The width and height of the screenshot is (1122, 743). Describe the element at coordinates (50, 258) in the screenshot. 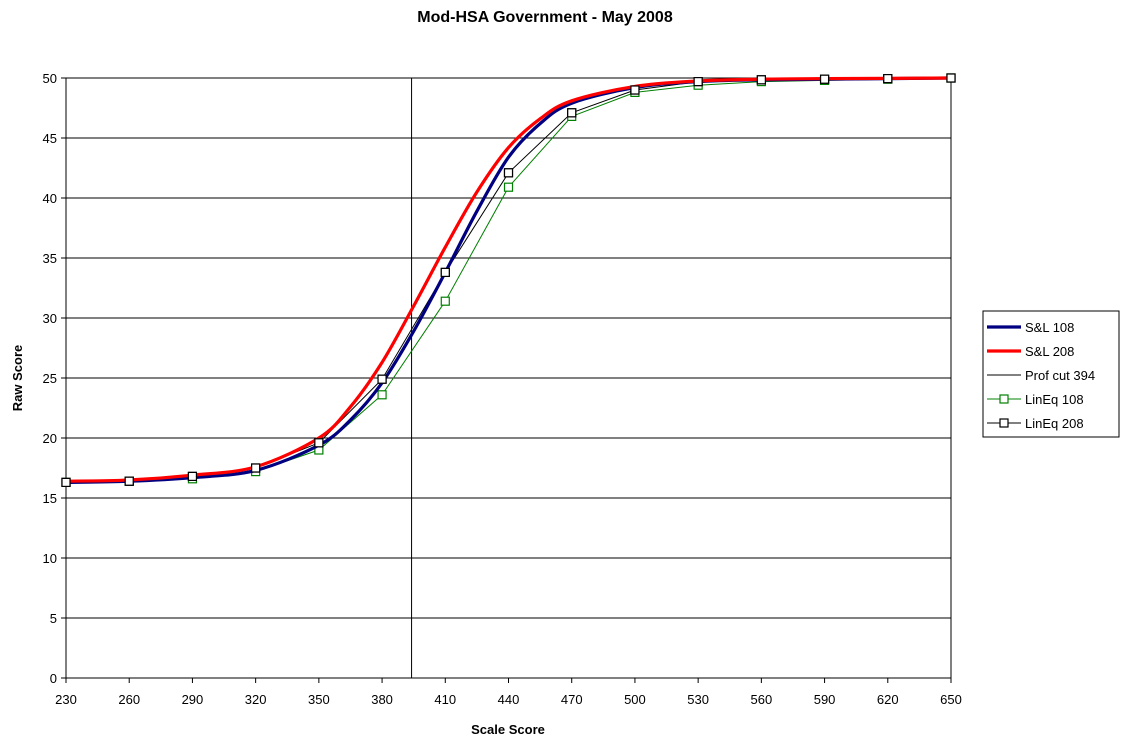

I see `y-tick-label: 35` at that location.